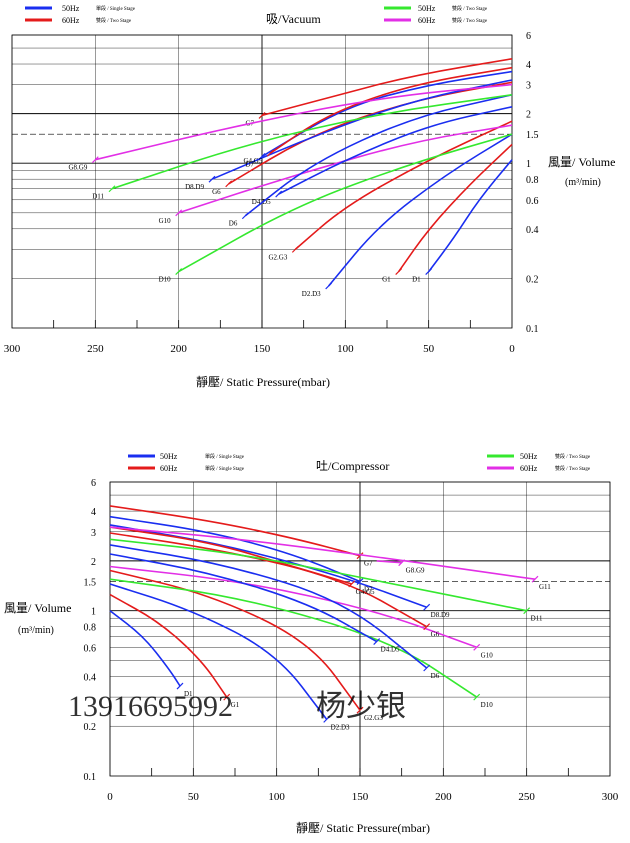 This screenshot has width=630, height=843. Describe the element at coordinates (194, 187) in the screenshot. I see `series-label: D8.D9` at that location.